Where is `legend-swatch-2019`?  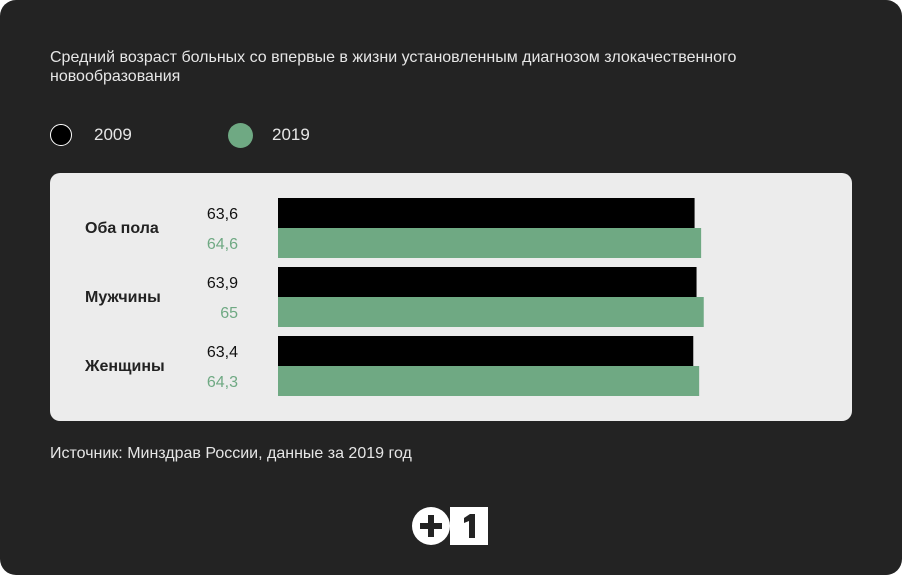 legend-swatch-2019 is located at coordinates (240, 135).